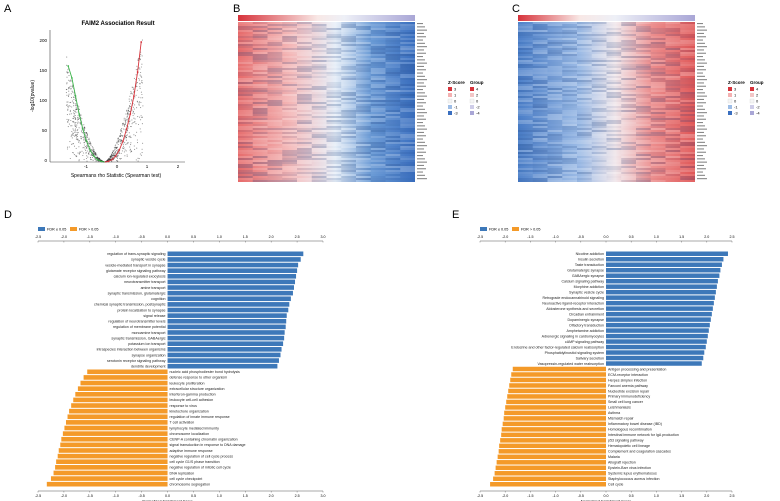 This screenshot has height=501, width=780. What do you see at coordinates (757, 101) in the screenshot?
I see `legend-group-value: 0` at bounding box center [757, 101].